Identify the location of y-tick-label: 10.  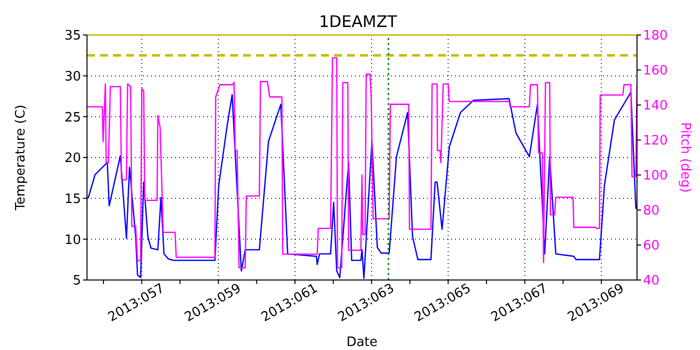
(72, 240).